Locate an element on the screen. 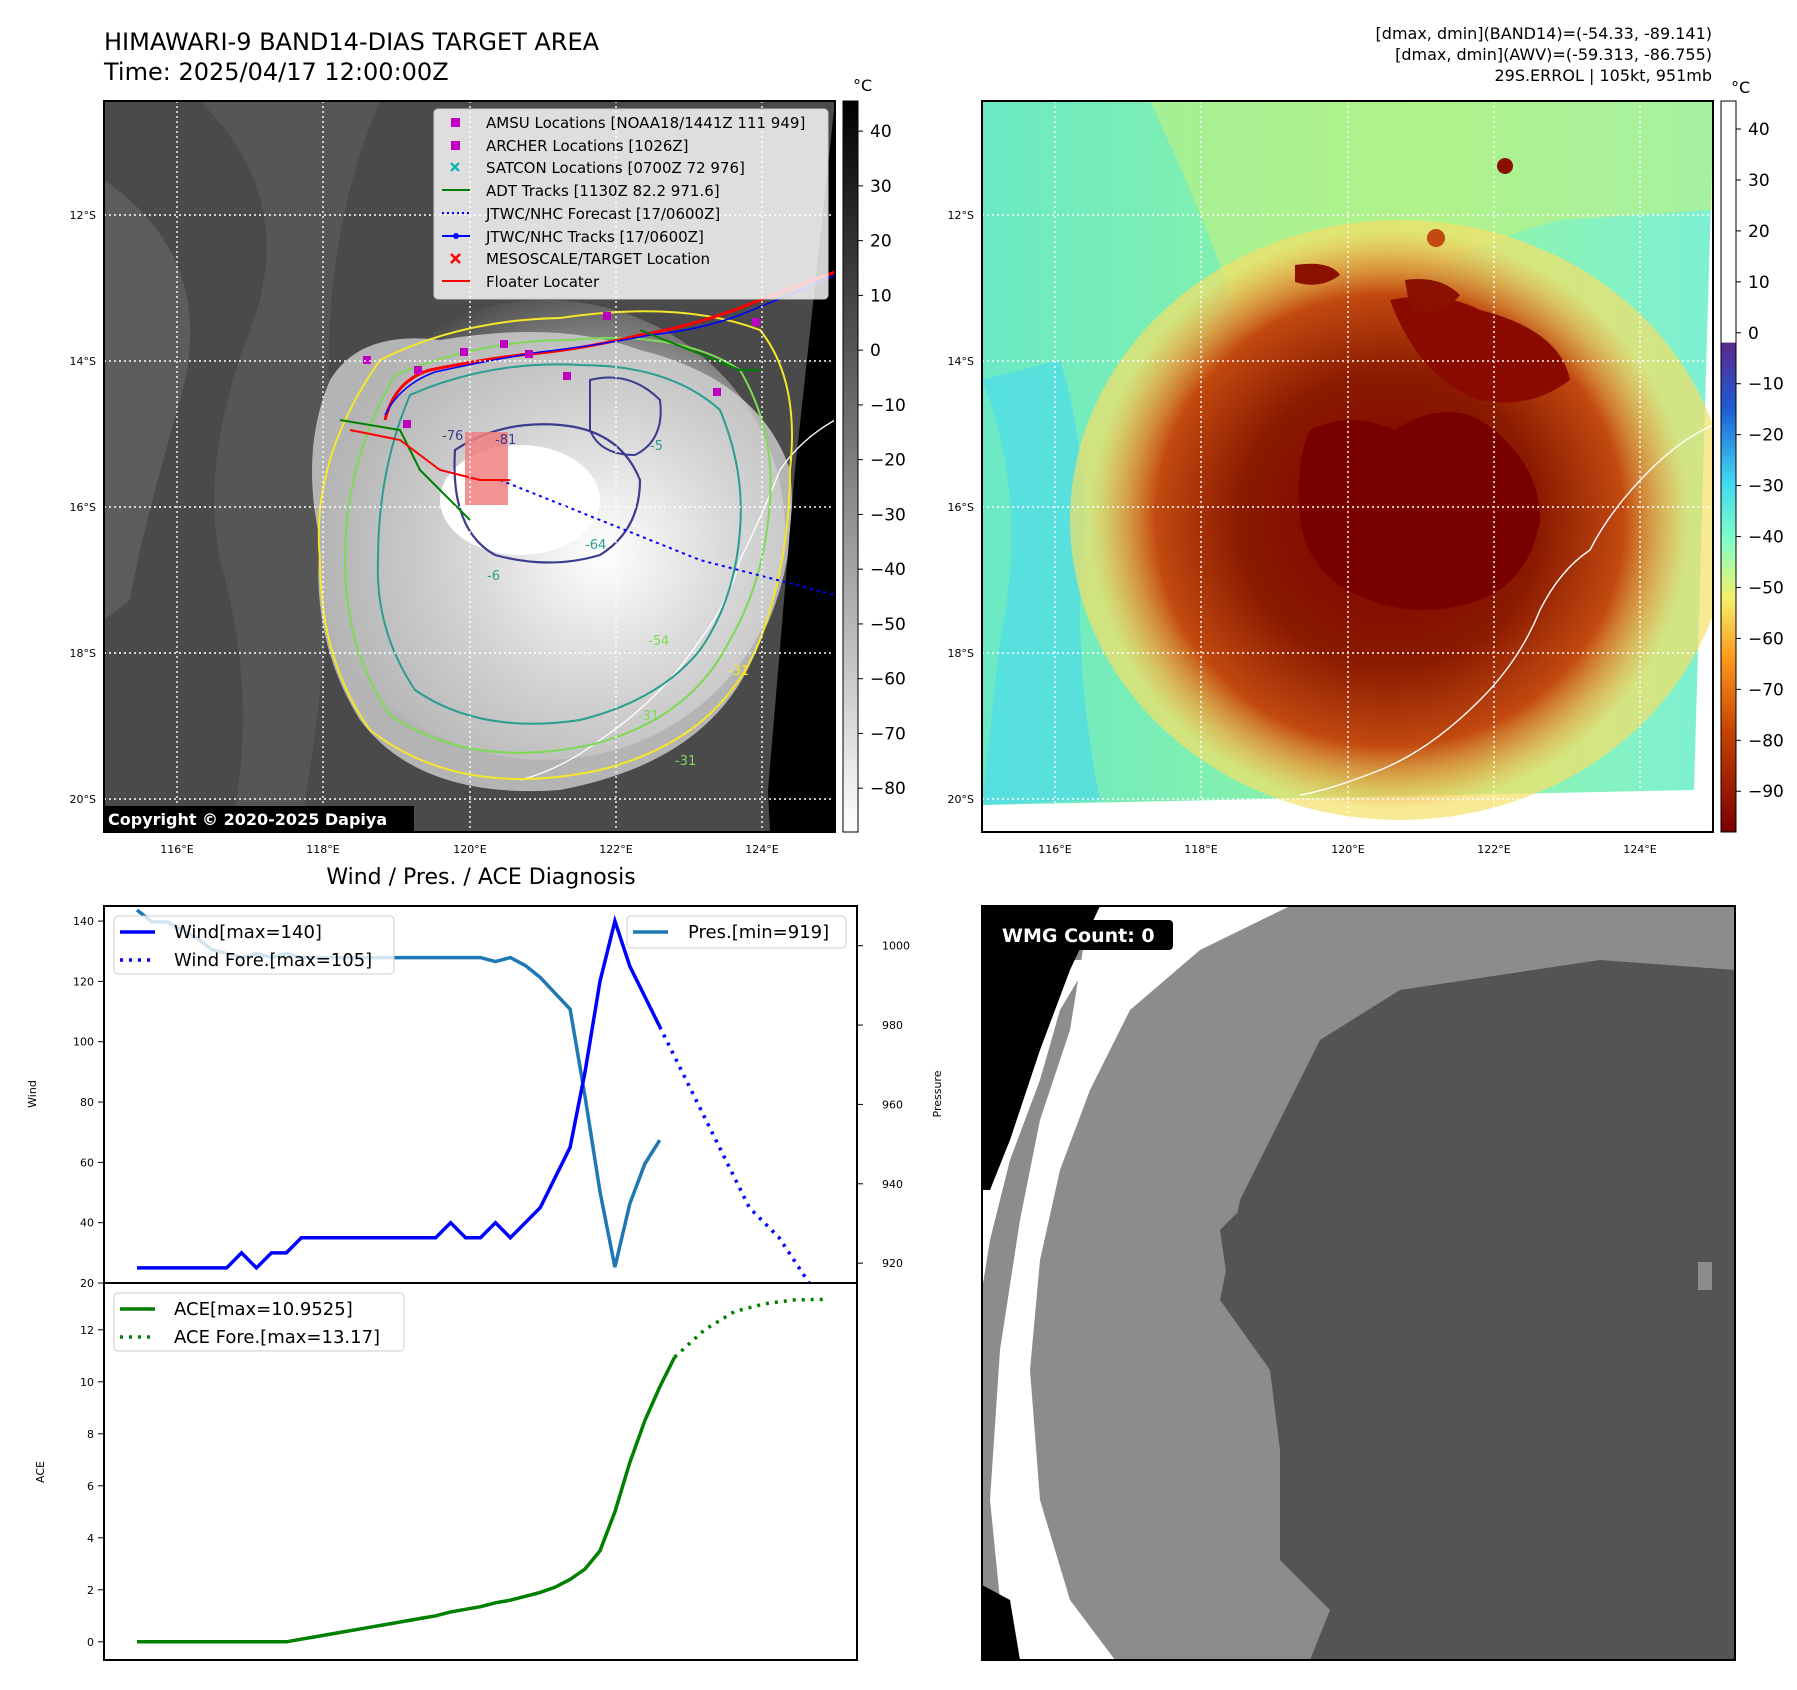  colorbar-tick-label: 30 is located at coordinates (881, 187).